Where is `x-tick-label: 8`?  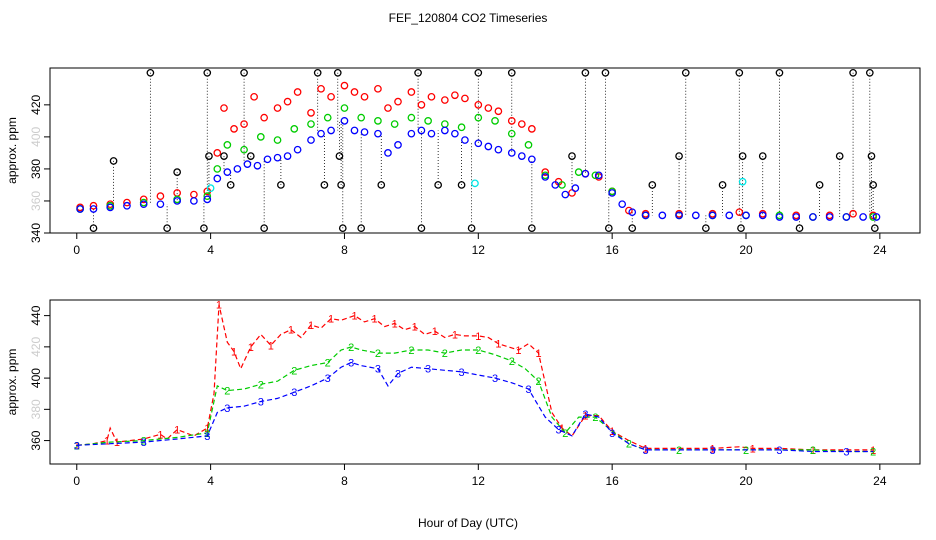
x-tick-label: 8 is located at coordinates (344, 481).